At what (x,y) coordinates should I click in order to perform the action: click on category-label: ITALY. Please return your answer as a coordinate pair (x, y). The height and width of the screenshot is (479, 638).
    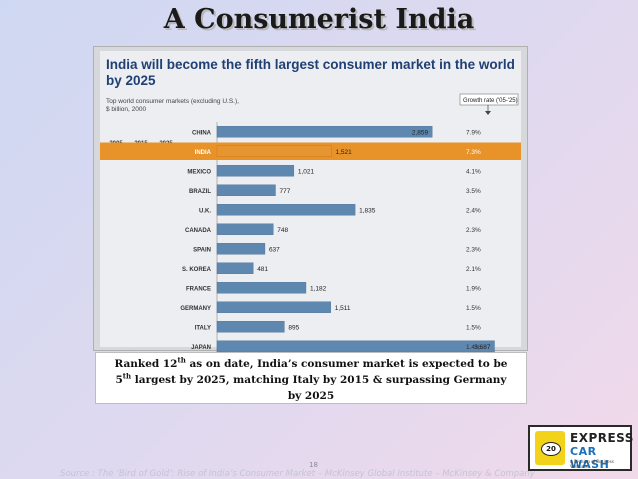
    Looking at the image, I should click on (203, 328).